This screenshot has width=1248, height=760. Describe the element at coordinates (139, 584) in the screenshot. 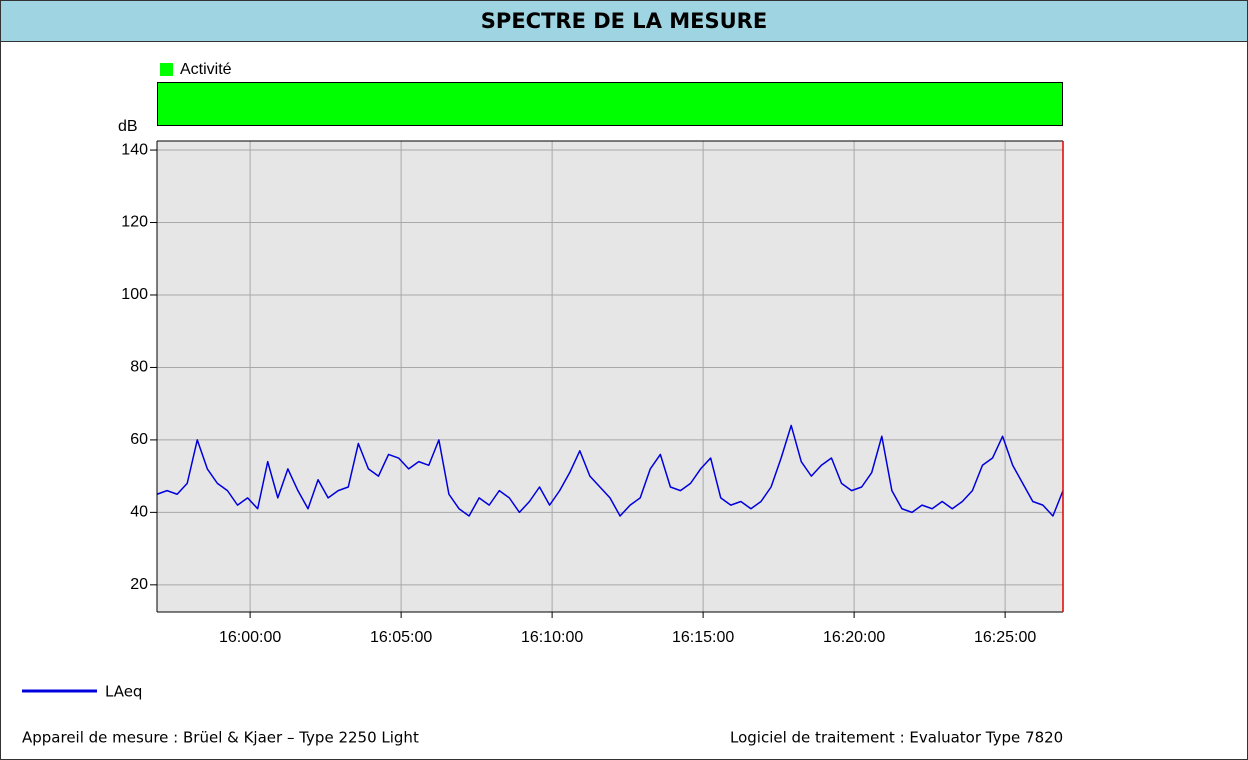

I see `y-tick-label: 20` at that location.